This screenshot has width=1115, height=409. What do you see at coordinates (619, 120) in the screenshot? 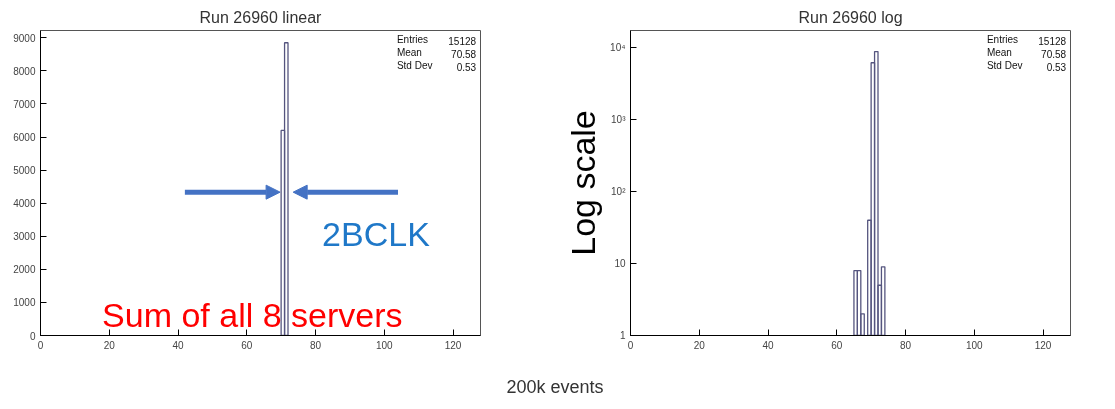
I see `y-tick-label: 10³` at bounding box center [619, 120].